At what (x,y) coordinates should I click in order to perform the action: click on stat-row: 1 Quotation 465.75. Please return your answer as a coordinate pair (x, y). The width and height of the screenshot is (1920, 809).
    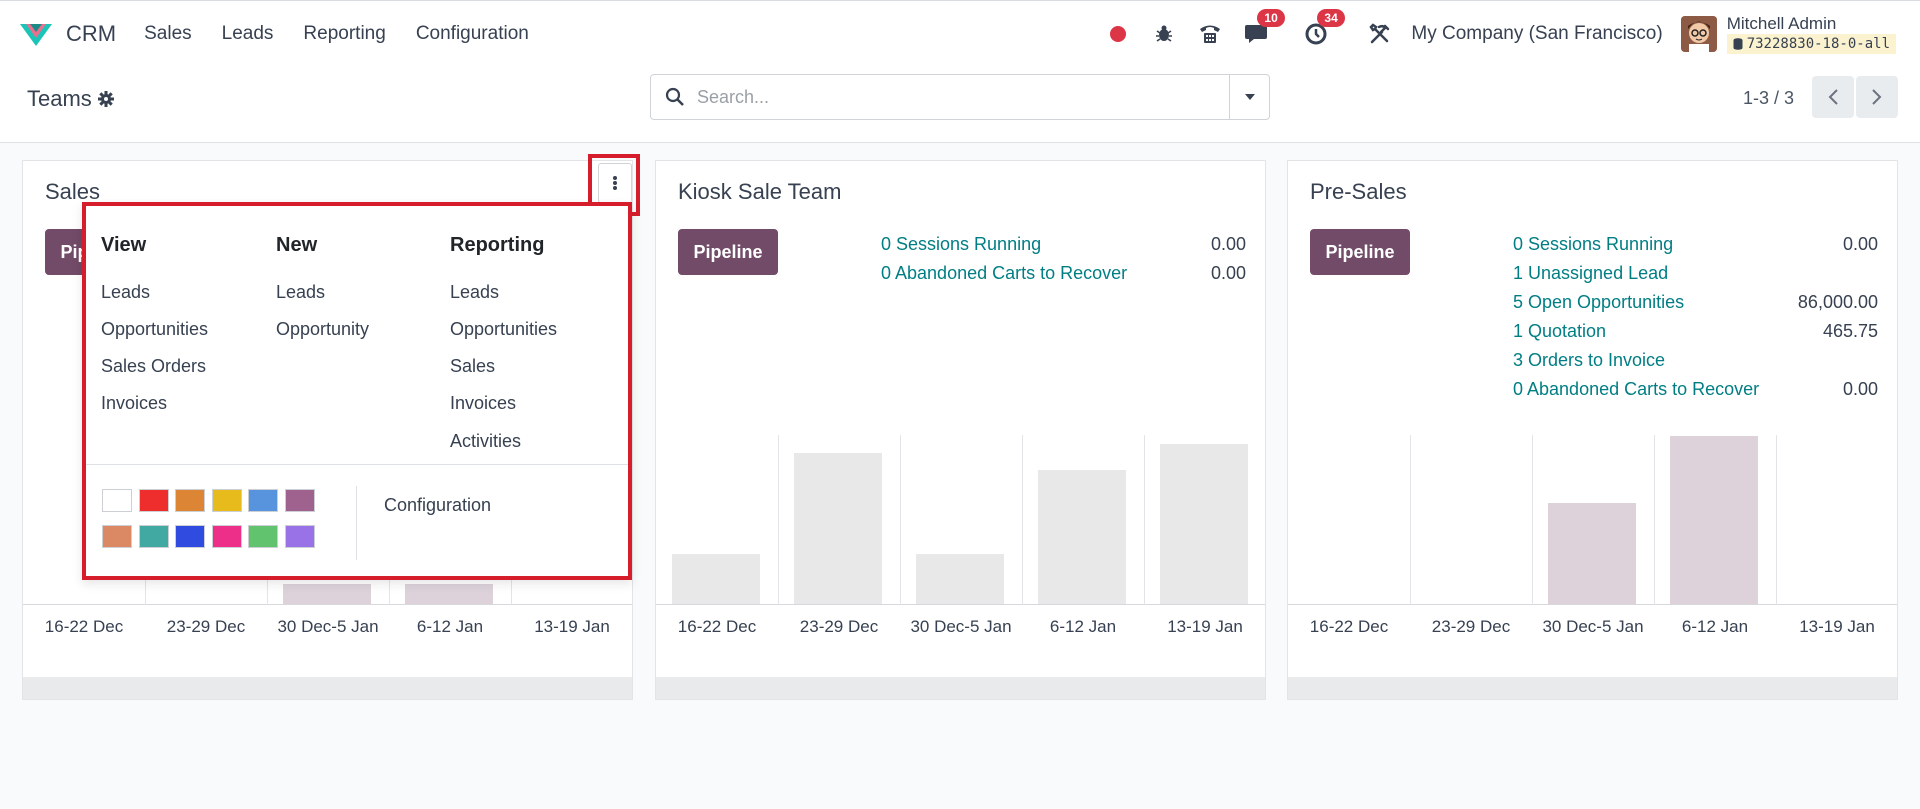
    Looking at the image, I should click on (1695, 331).